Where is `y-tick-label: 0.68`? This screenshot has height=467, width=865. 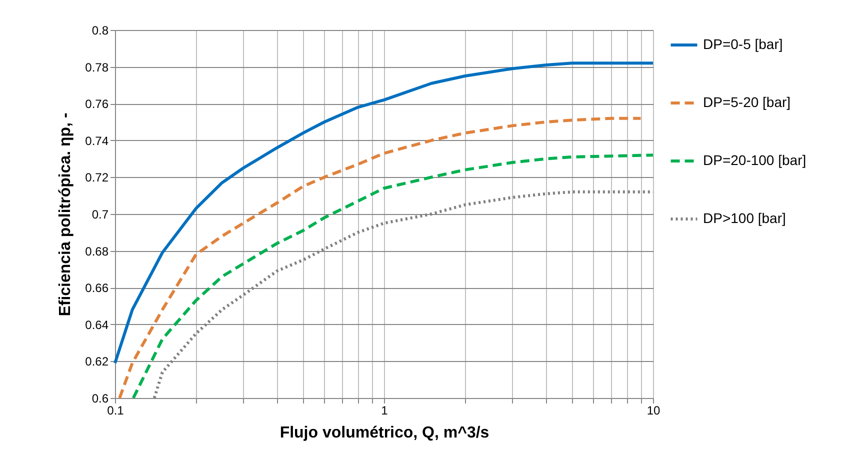 y-tick-label: 0.68 is located at coordinates (97, 251).